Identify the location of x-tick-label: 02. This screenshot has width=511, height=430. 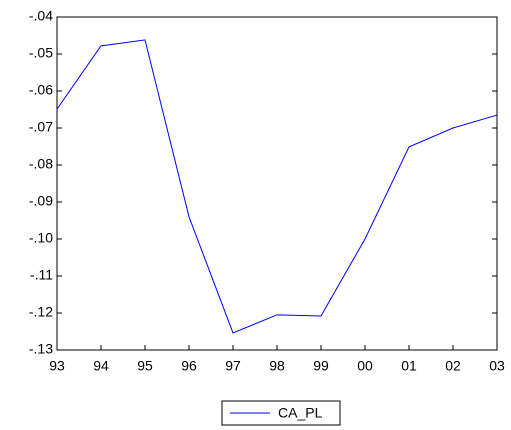
(453, 366).